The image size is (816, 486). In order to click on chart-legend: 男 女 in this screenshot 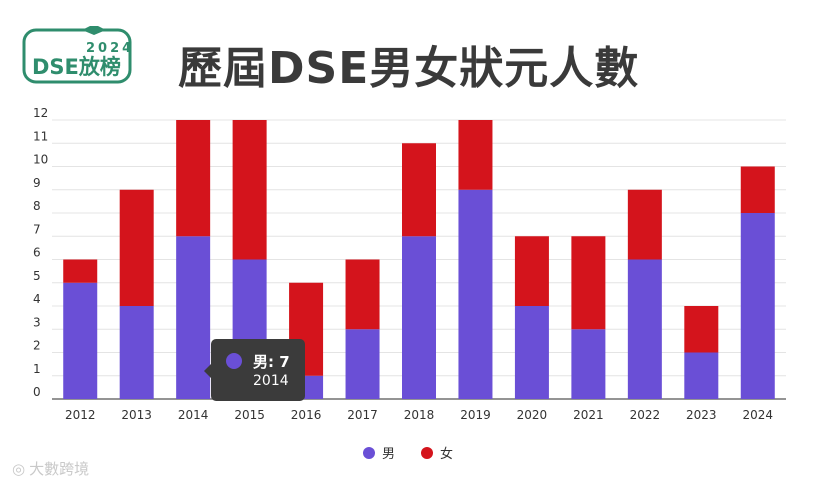, I will do `click(408, 452)`.